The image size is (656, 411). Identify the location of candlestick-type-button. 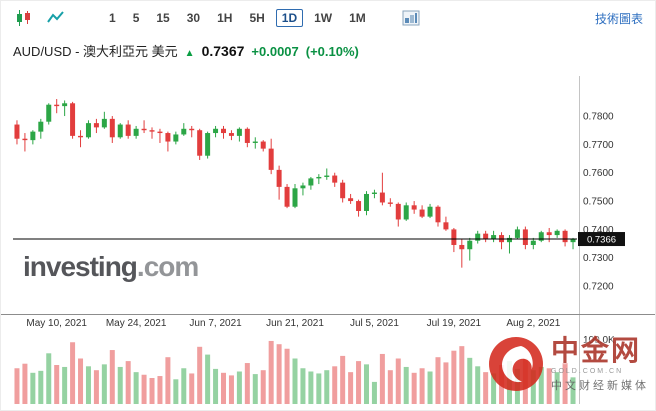
(24, 18).